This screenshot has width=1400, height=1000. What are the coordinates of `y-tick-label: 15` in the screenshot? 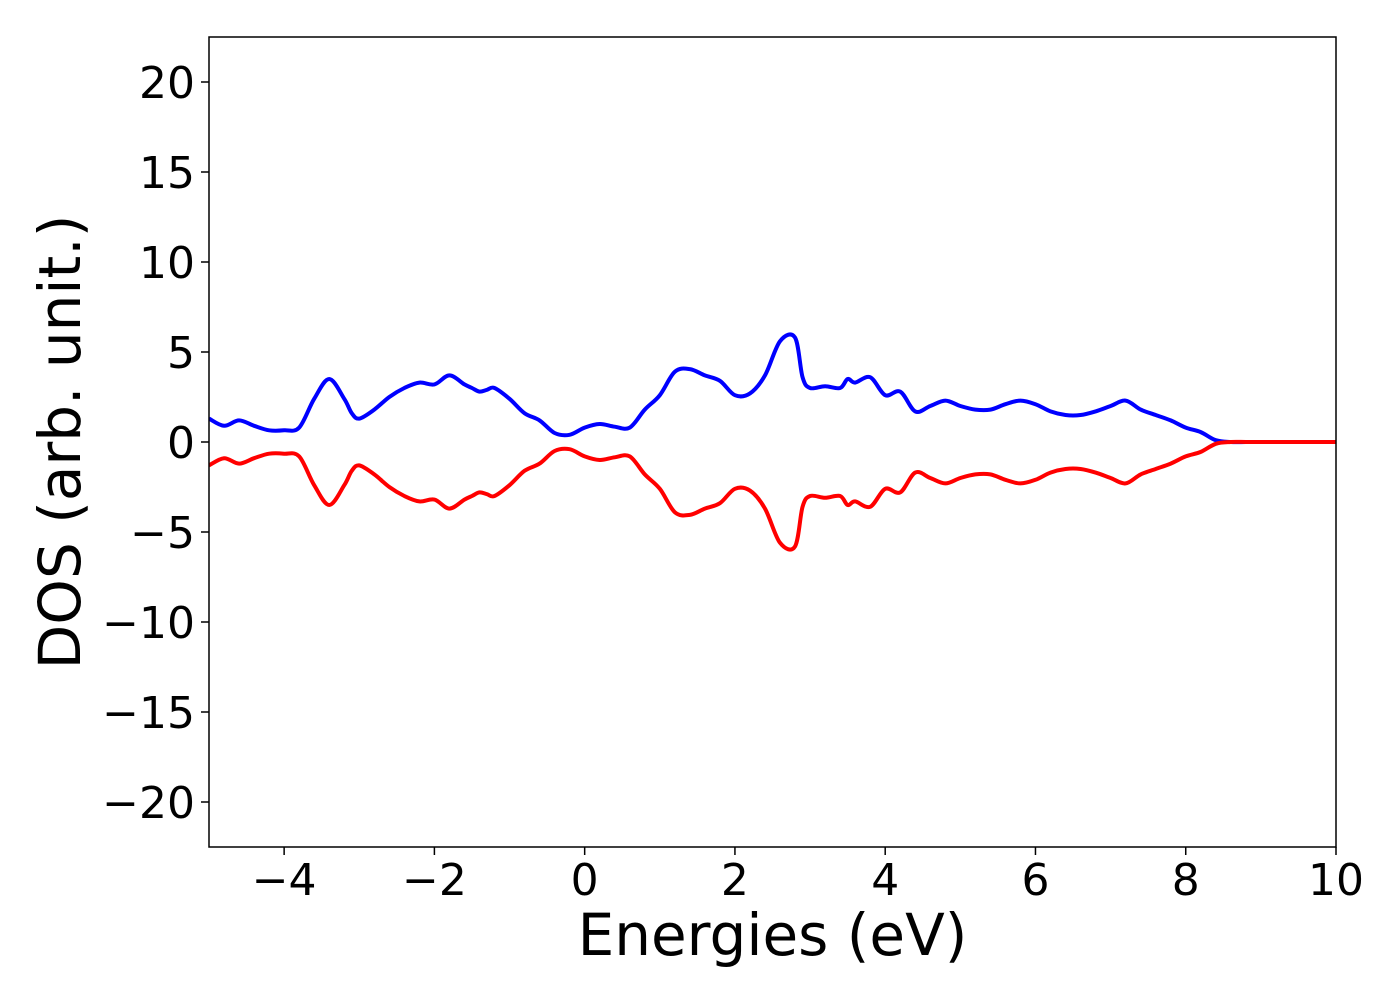 It's located at (167, 173).